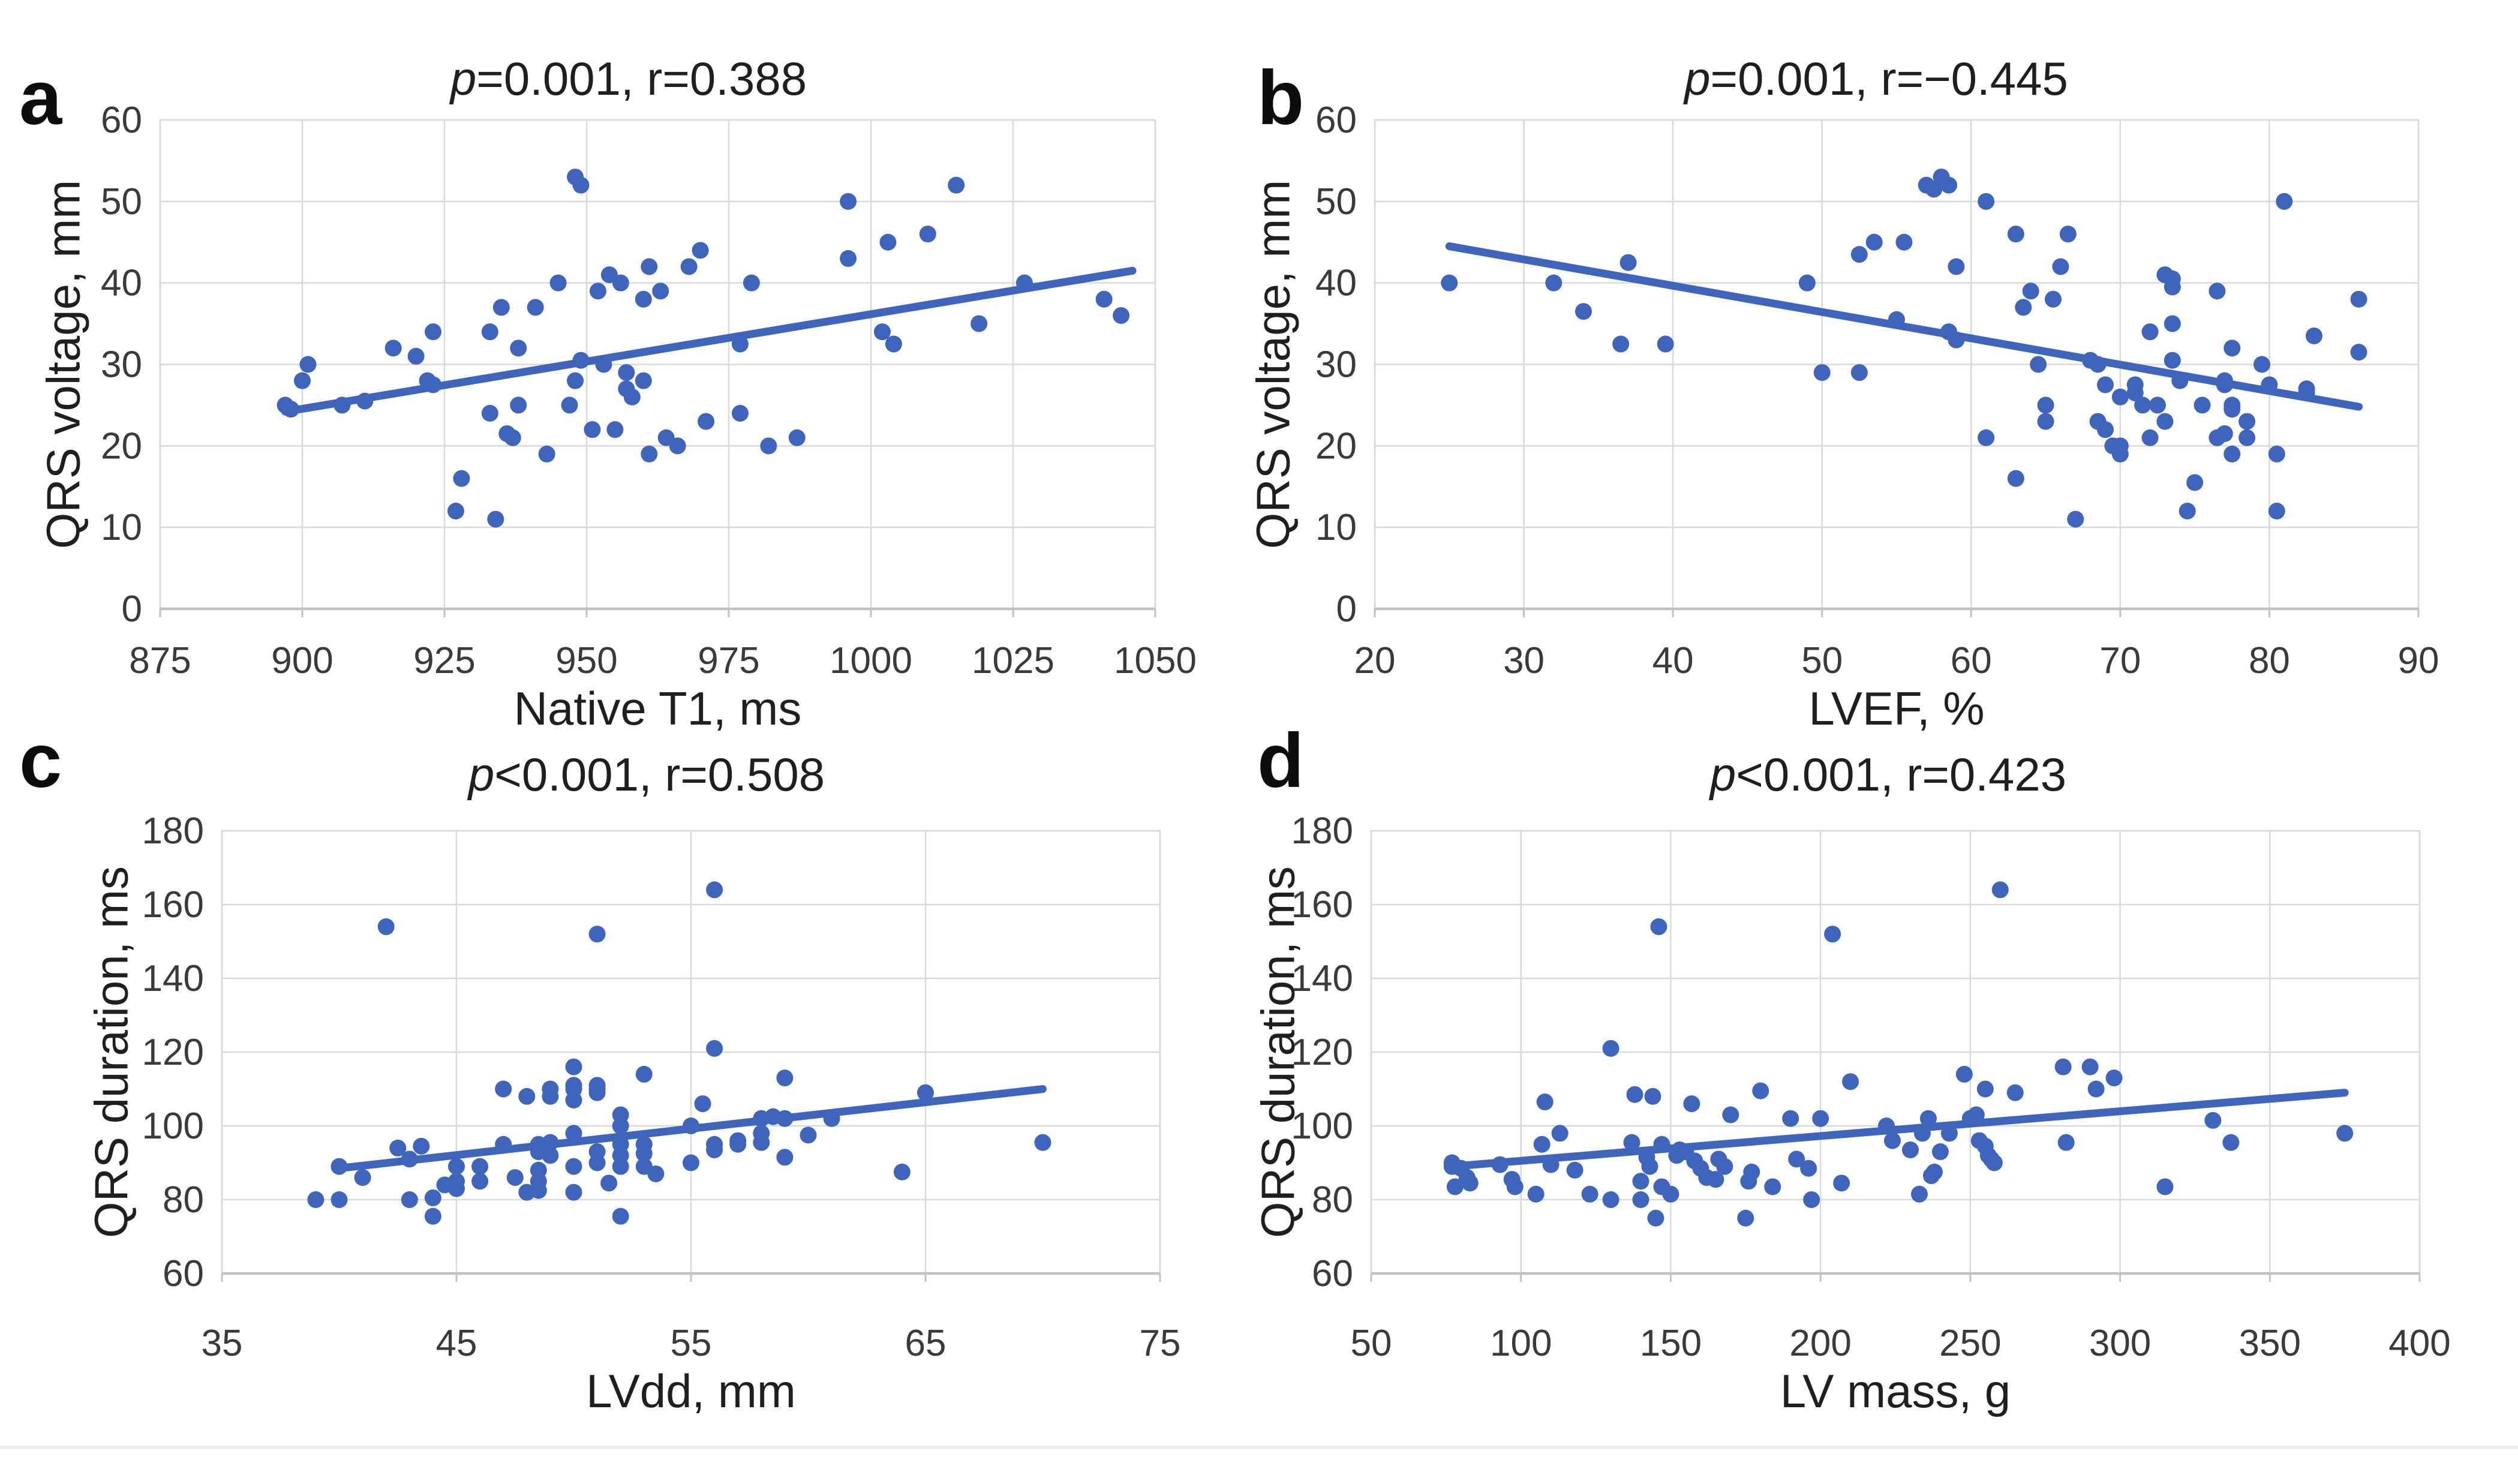 Image resolution: width=2518 pixels, height=1484 pixels. Describe the element at coordinates (2419, 1343) in the screenshot. I see `svg-text: 400` at that location.